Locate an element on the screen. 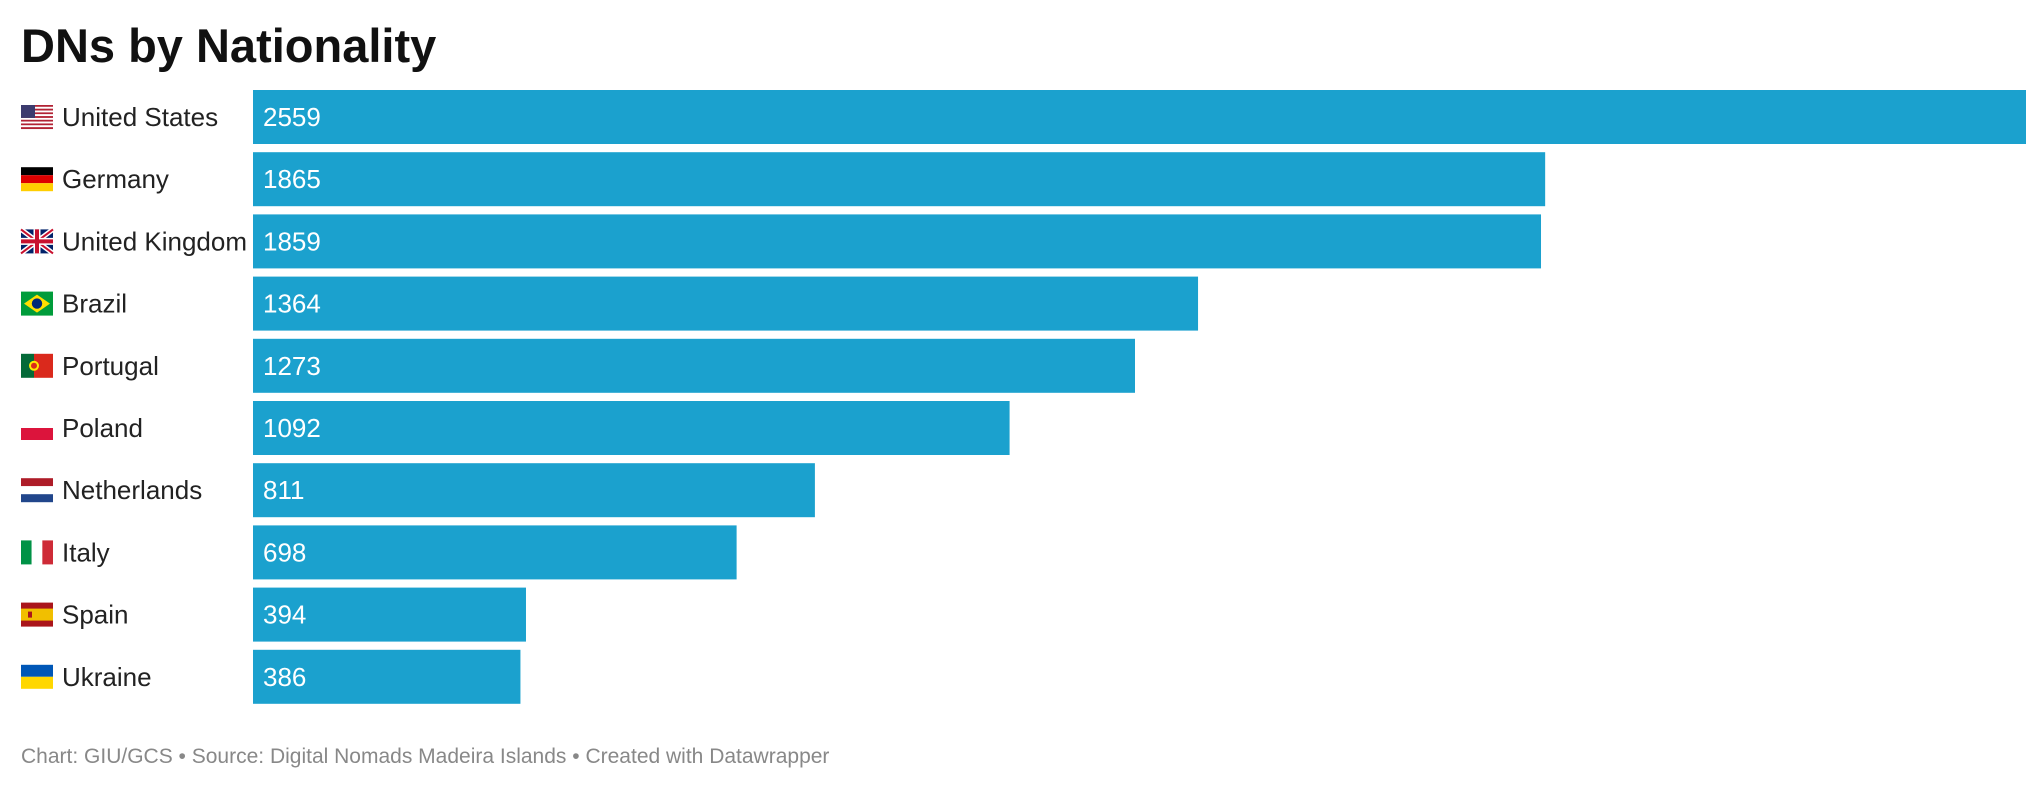  chart-tool-credit: Created with Datawrapper is located at coordinates (707, 756).